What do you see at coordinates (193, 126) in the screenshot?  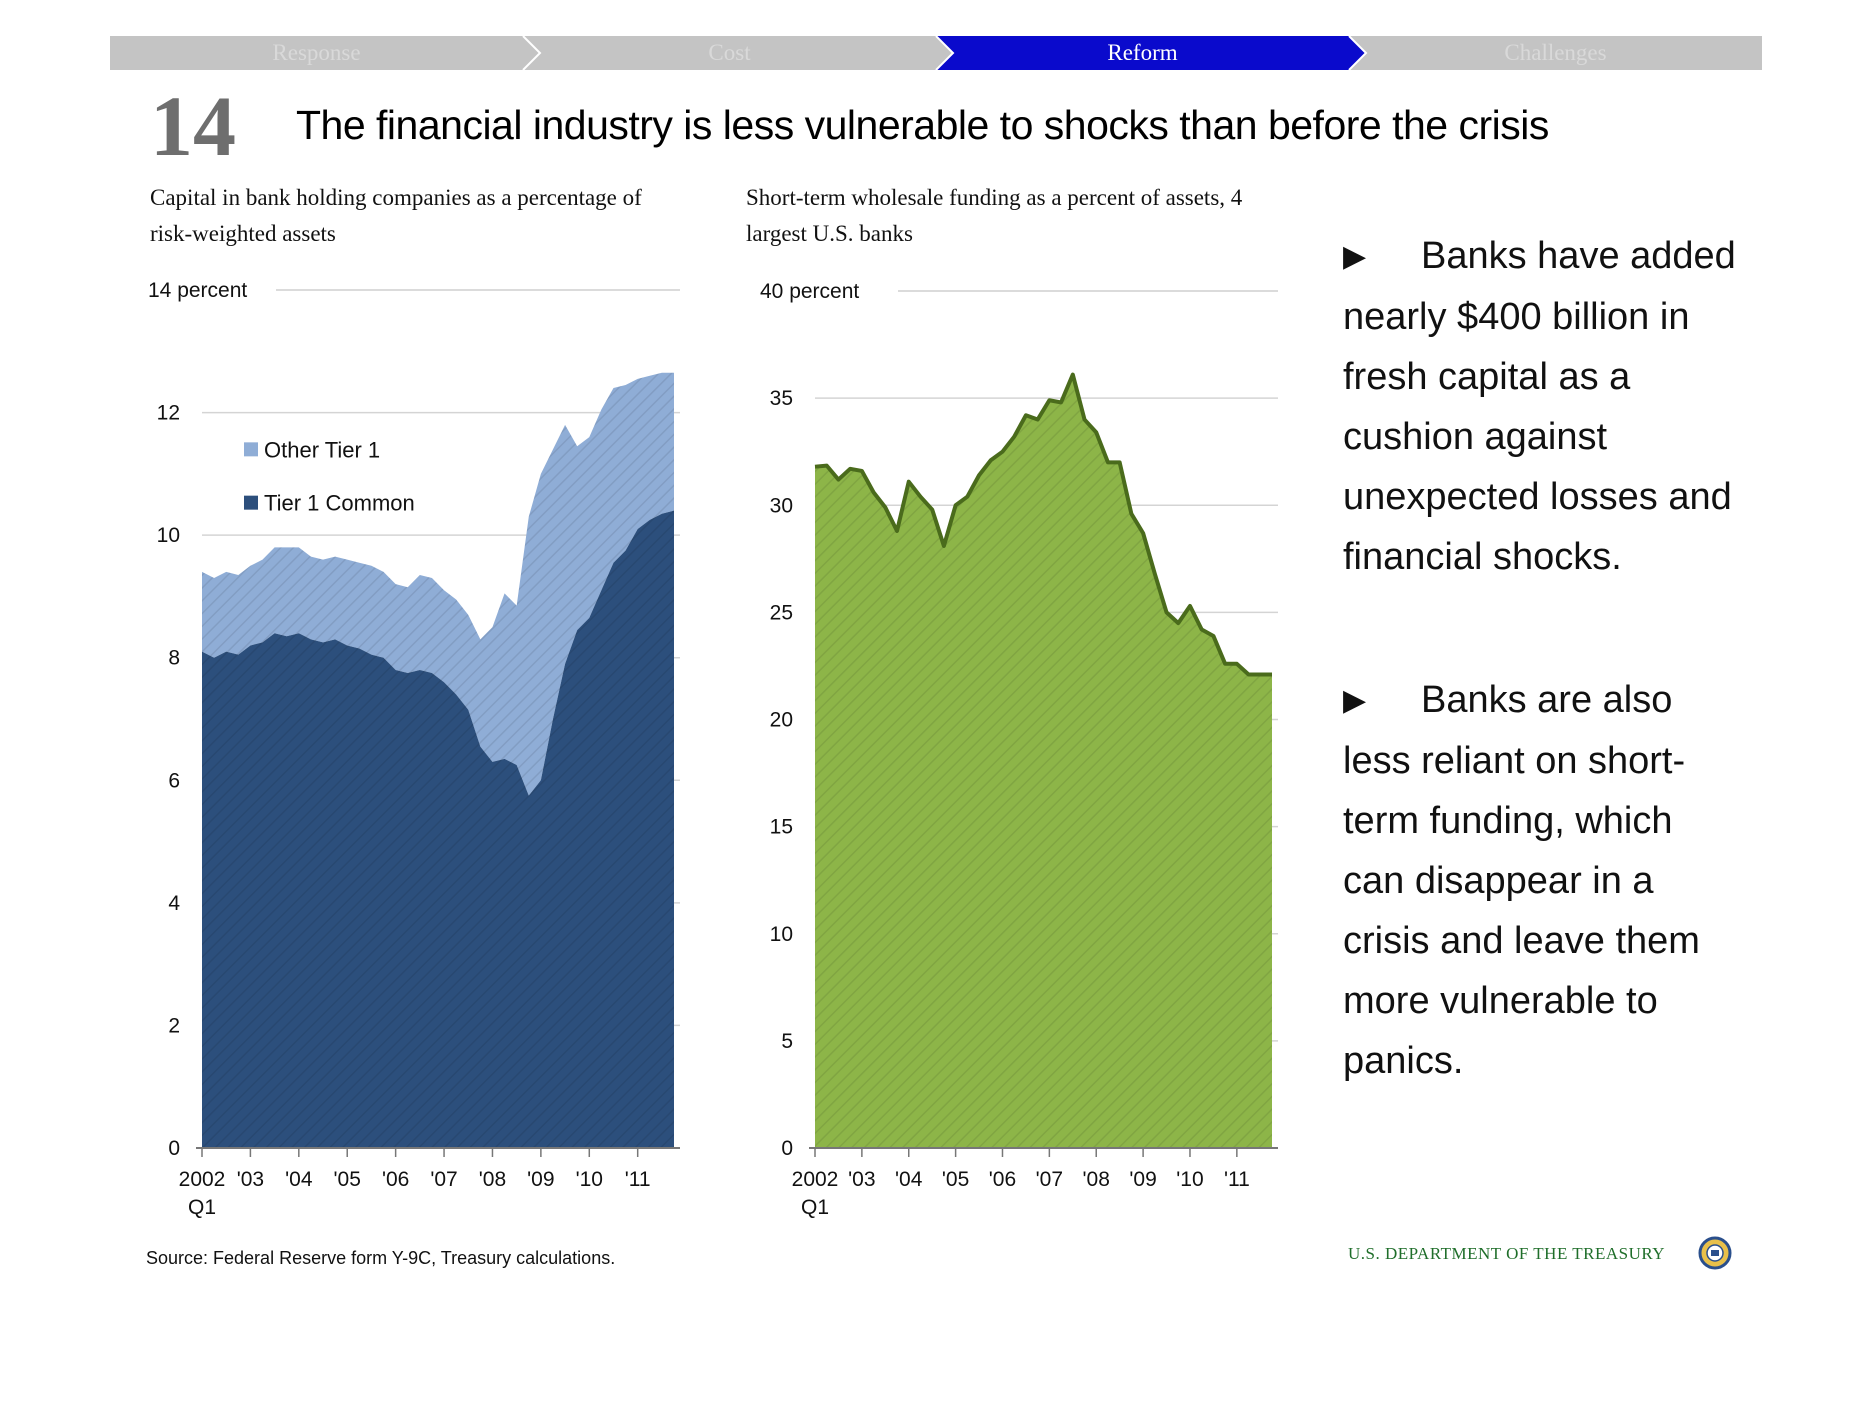 I see `slide-number: 14` at bounding box center [193, 126].